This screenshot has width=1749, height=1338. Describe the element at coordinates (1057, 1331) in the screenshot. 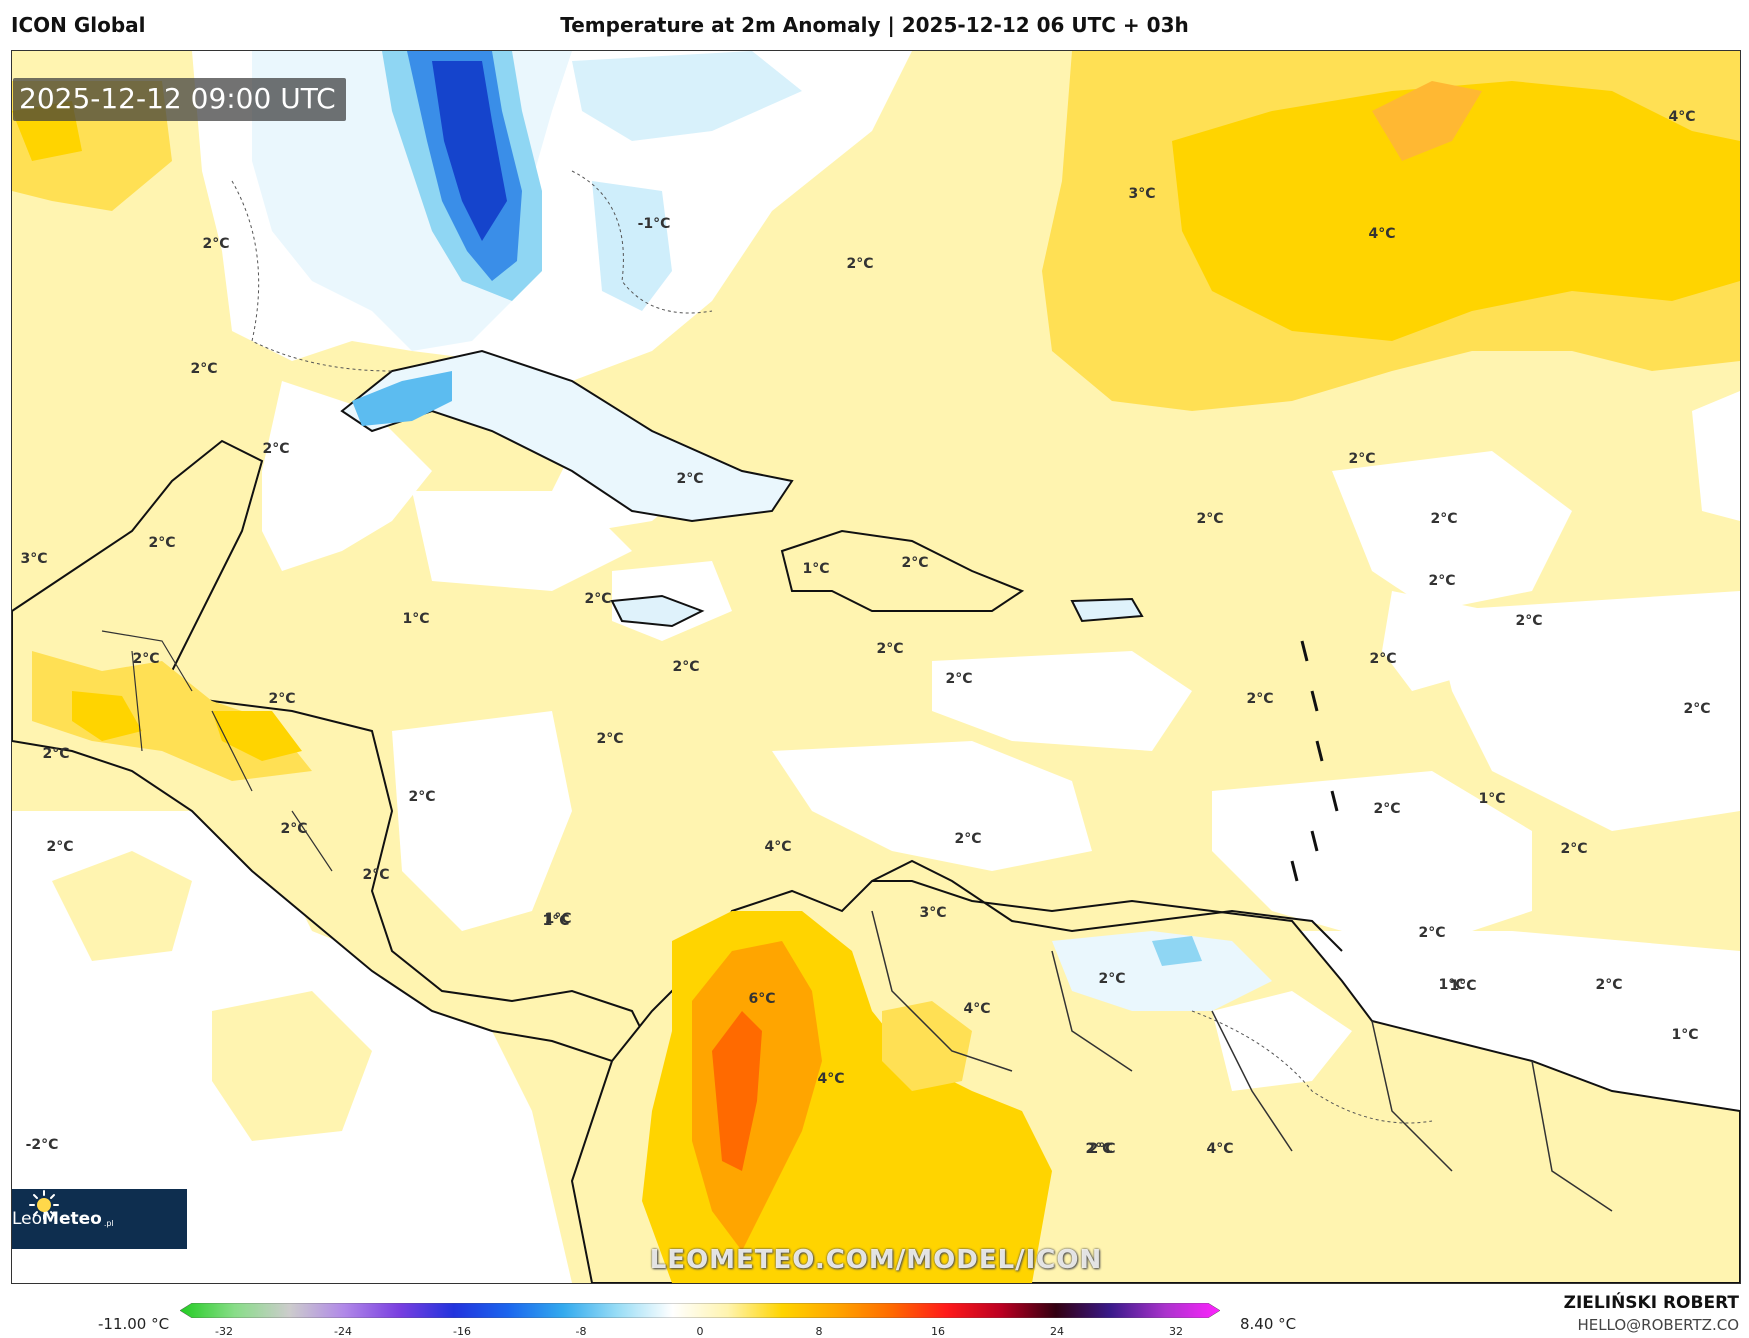

I see `colorbar-tick-label: 24` at that location.